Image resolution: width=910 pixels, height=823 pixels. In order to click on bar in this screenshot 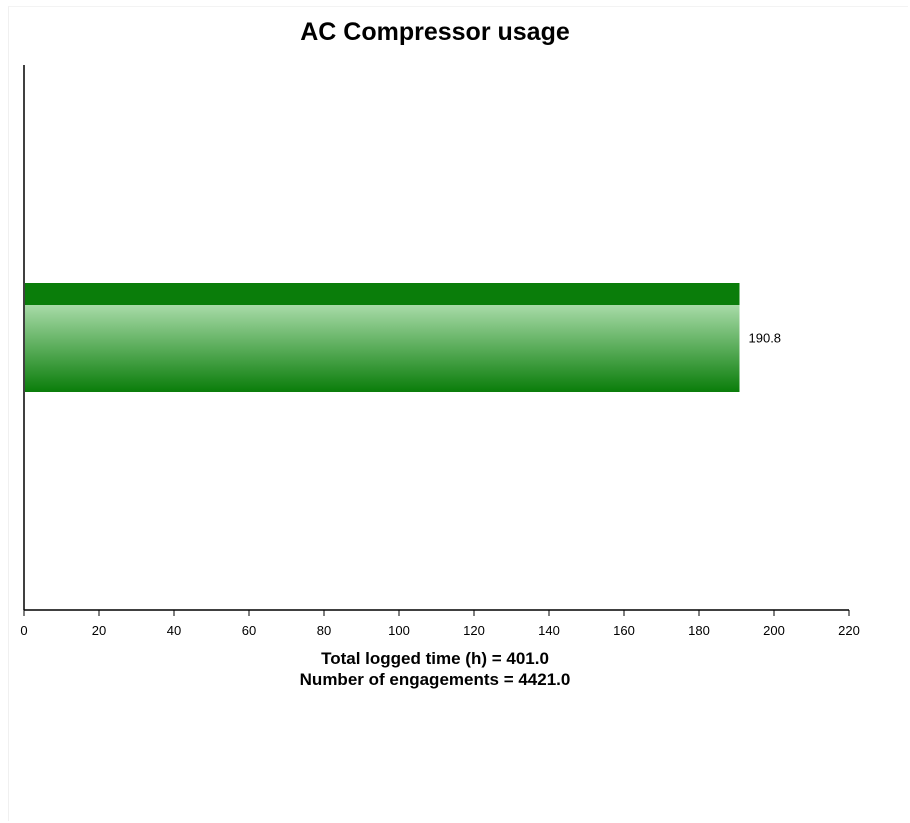, I will do `click(382, 337)`.